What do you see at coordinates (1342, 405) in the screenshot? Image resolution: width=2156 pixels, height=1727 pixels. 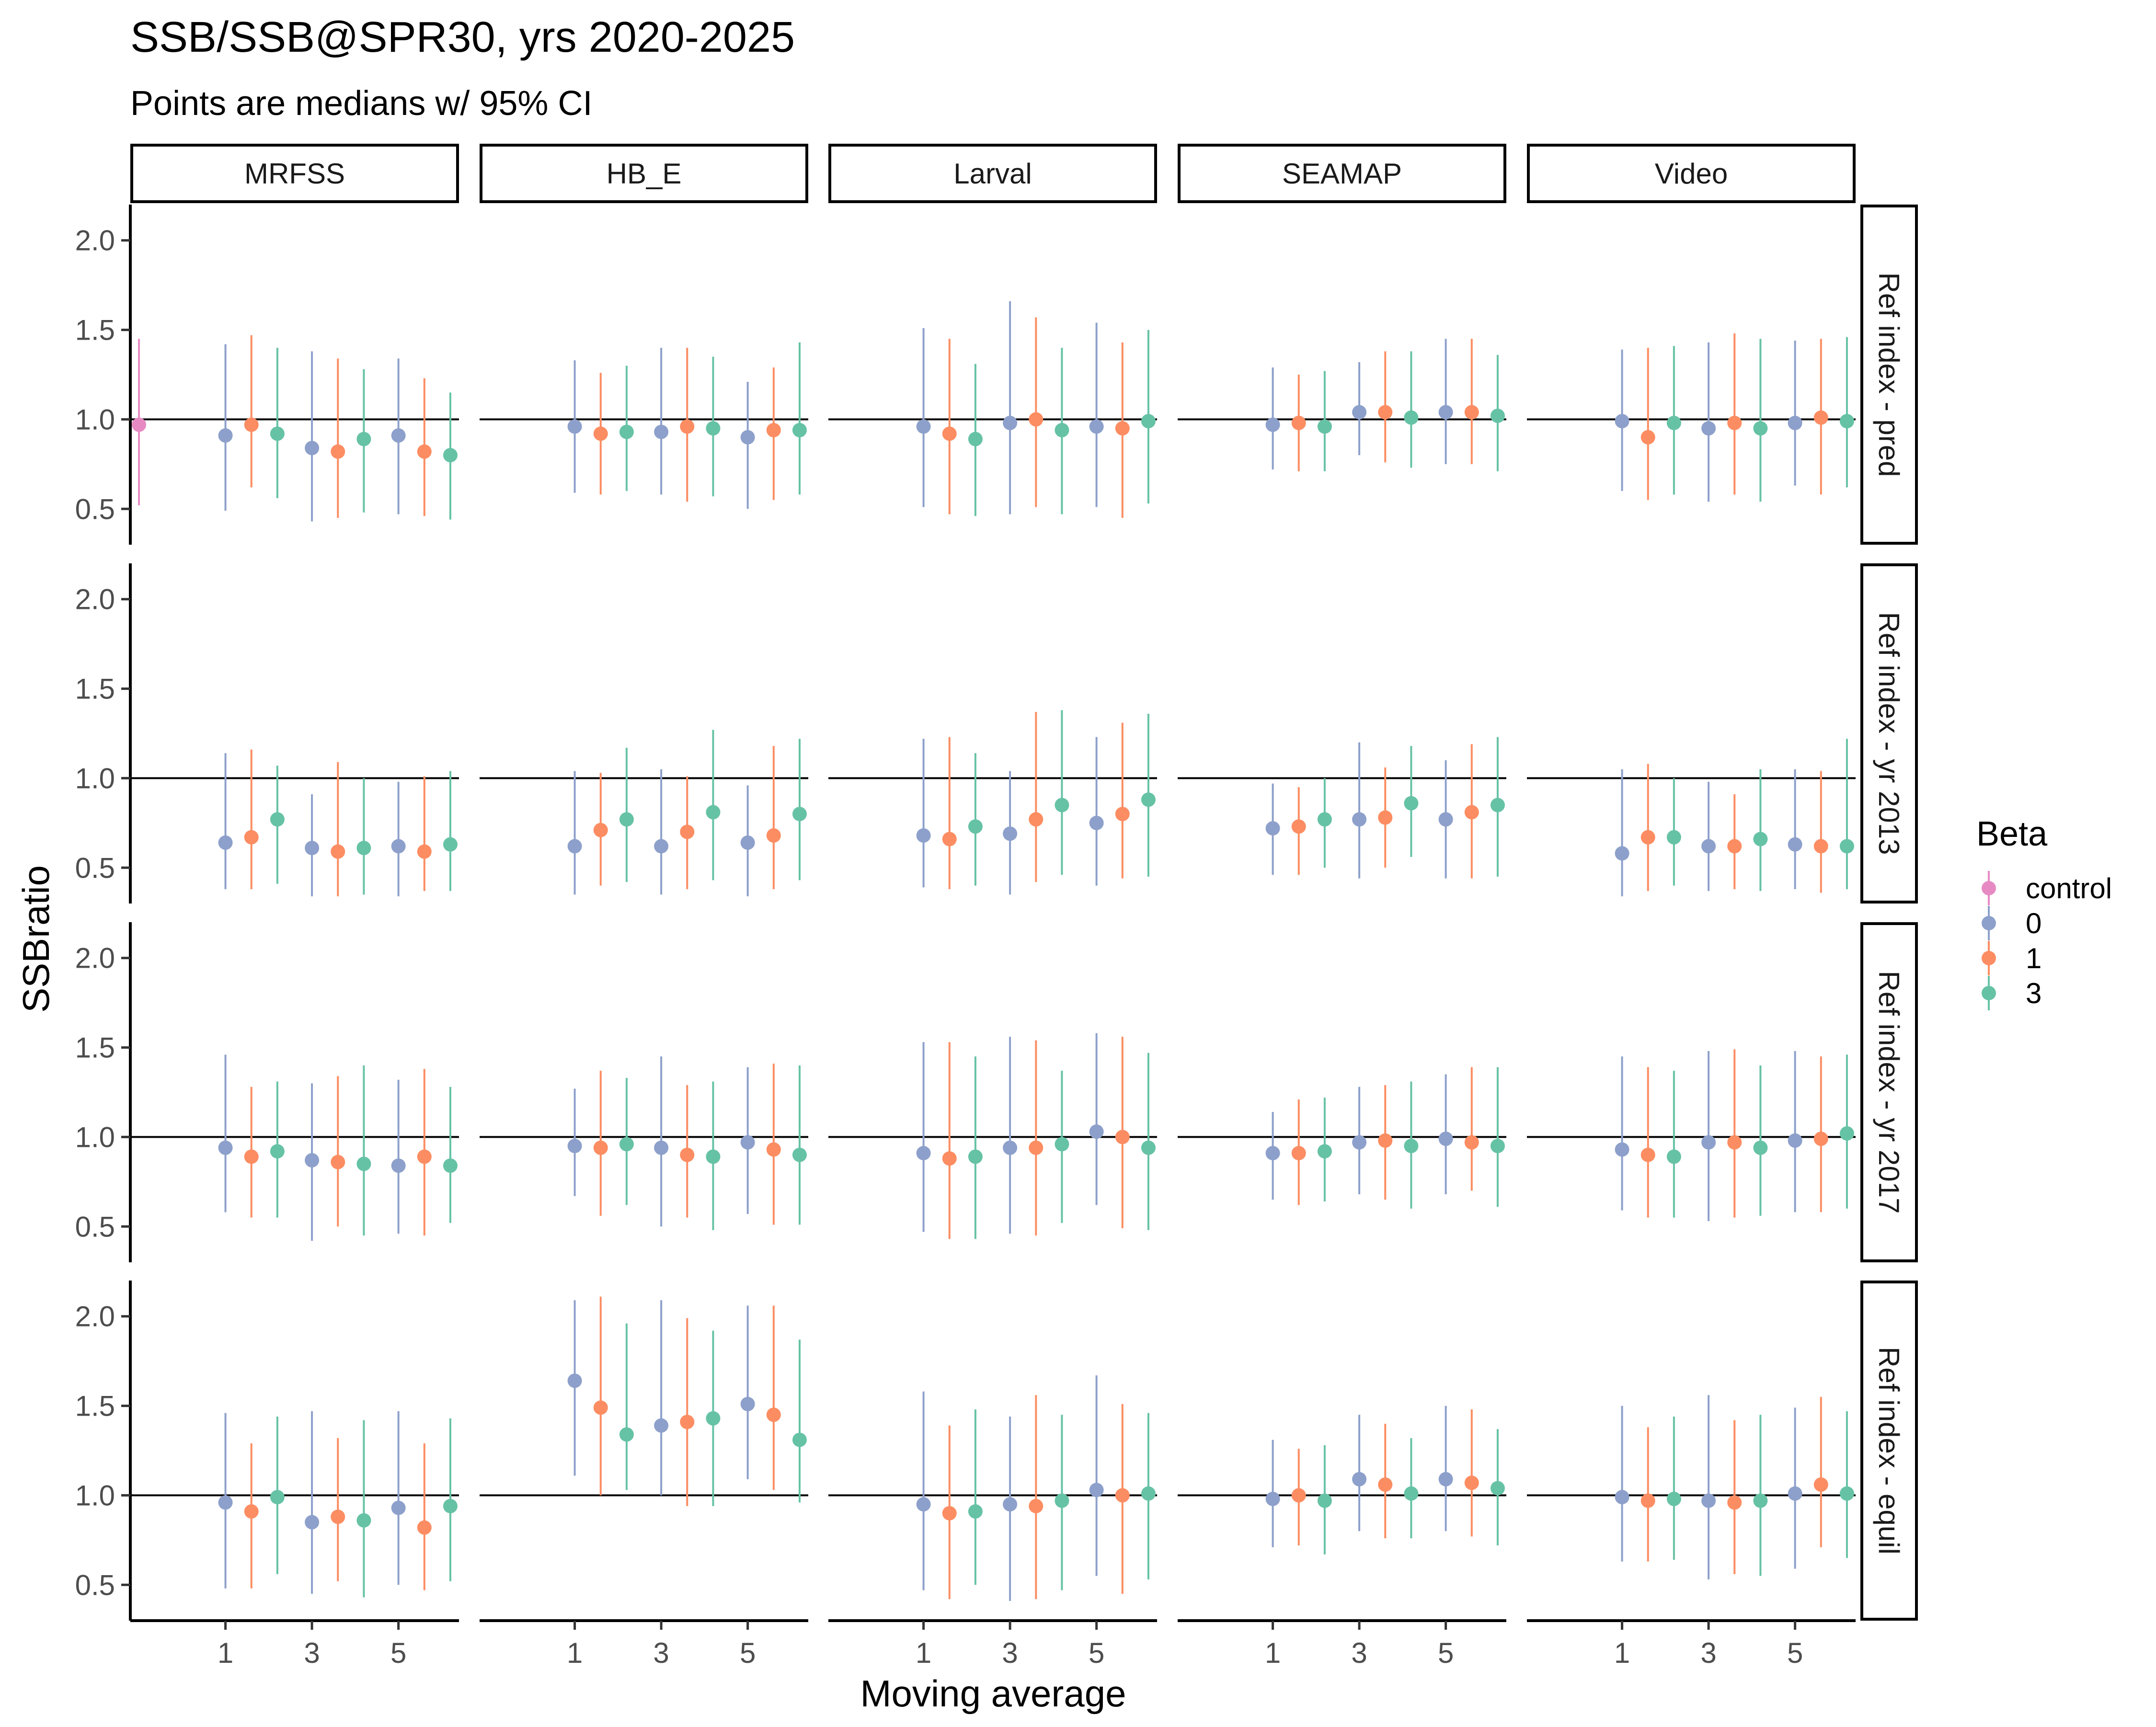 I see `panel-seamap-ref-index-pred` at bounding box center [1342, 405].